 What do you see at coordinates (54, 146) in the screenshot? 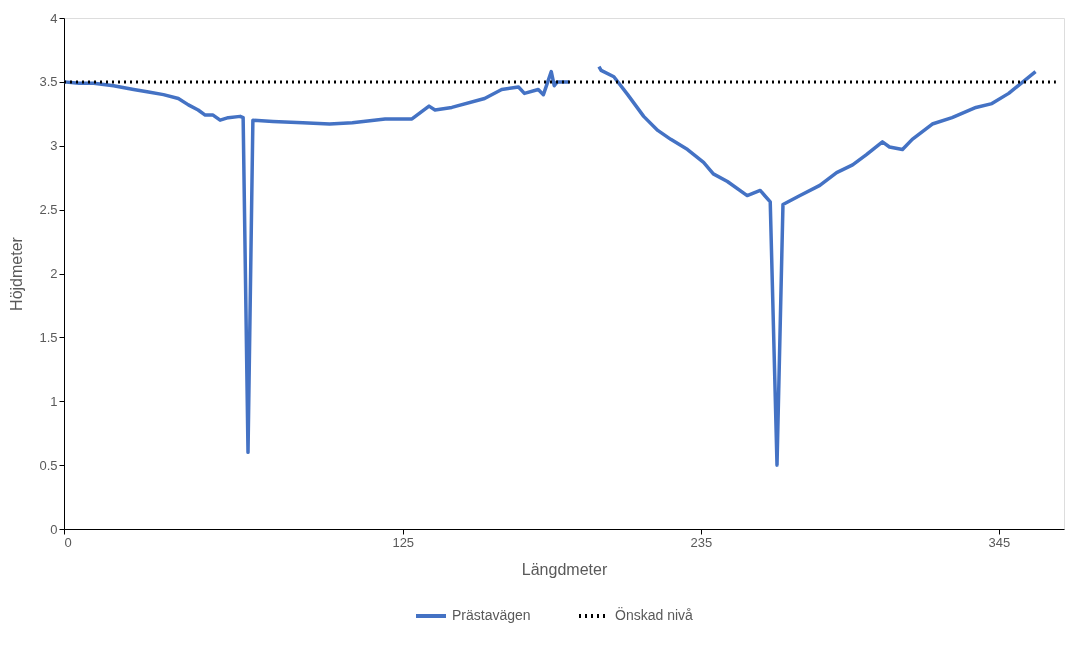
I see `y-tick-label: 3` at bounding box center [54, 146].